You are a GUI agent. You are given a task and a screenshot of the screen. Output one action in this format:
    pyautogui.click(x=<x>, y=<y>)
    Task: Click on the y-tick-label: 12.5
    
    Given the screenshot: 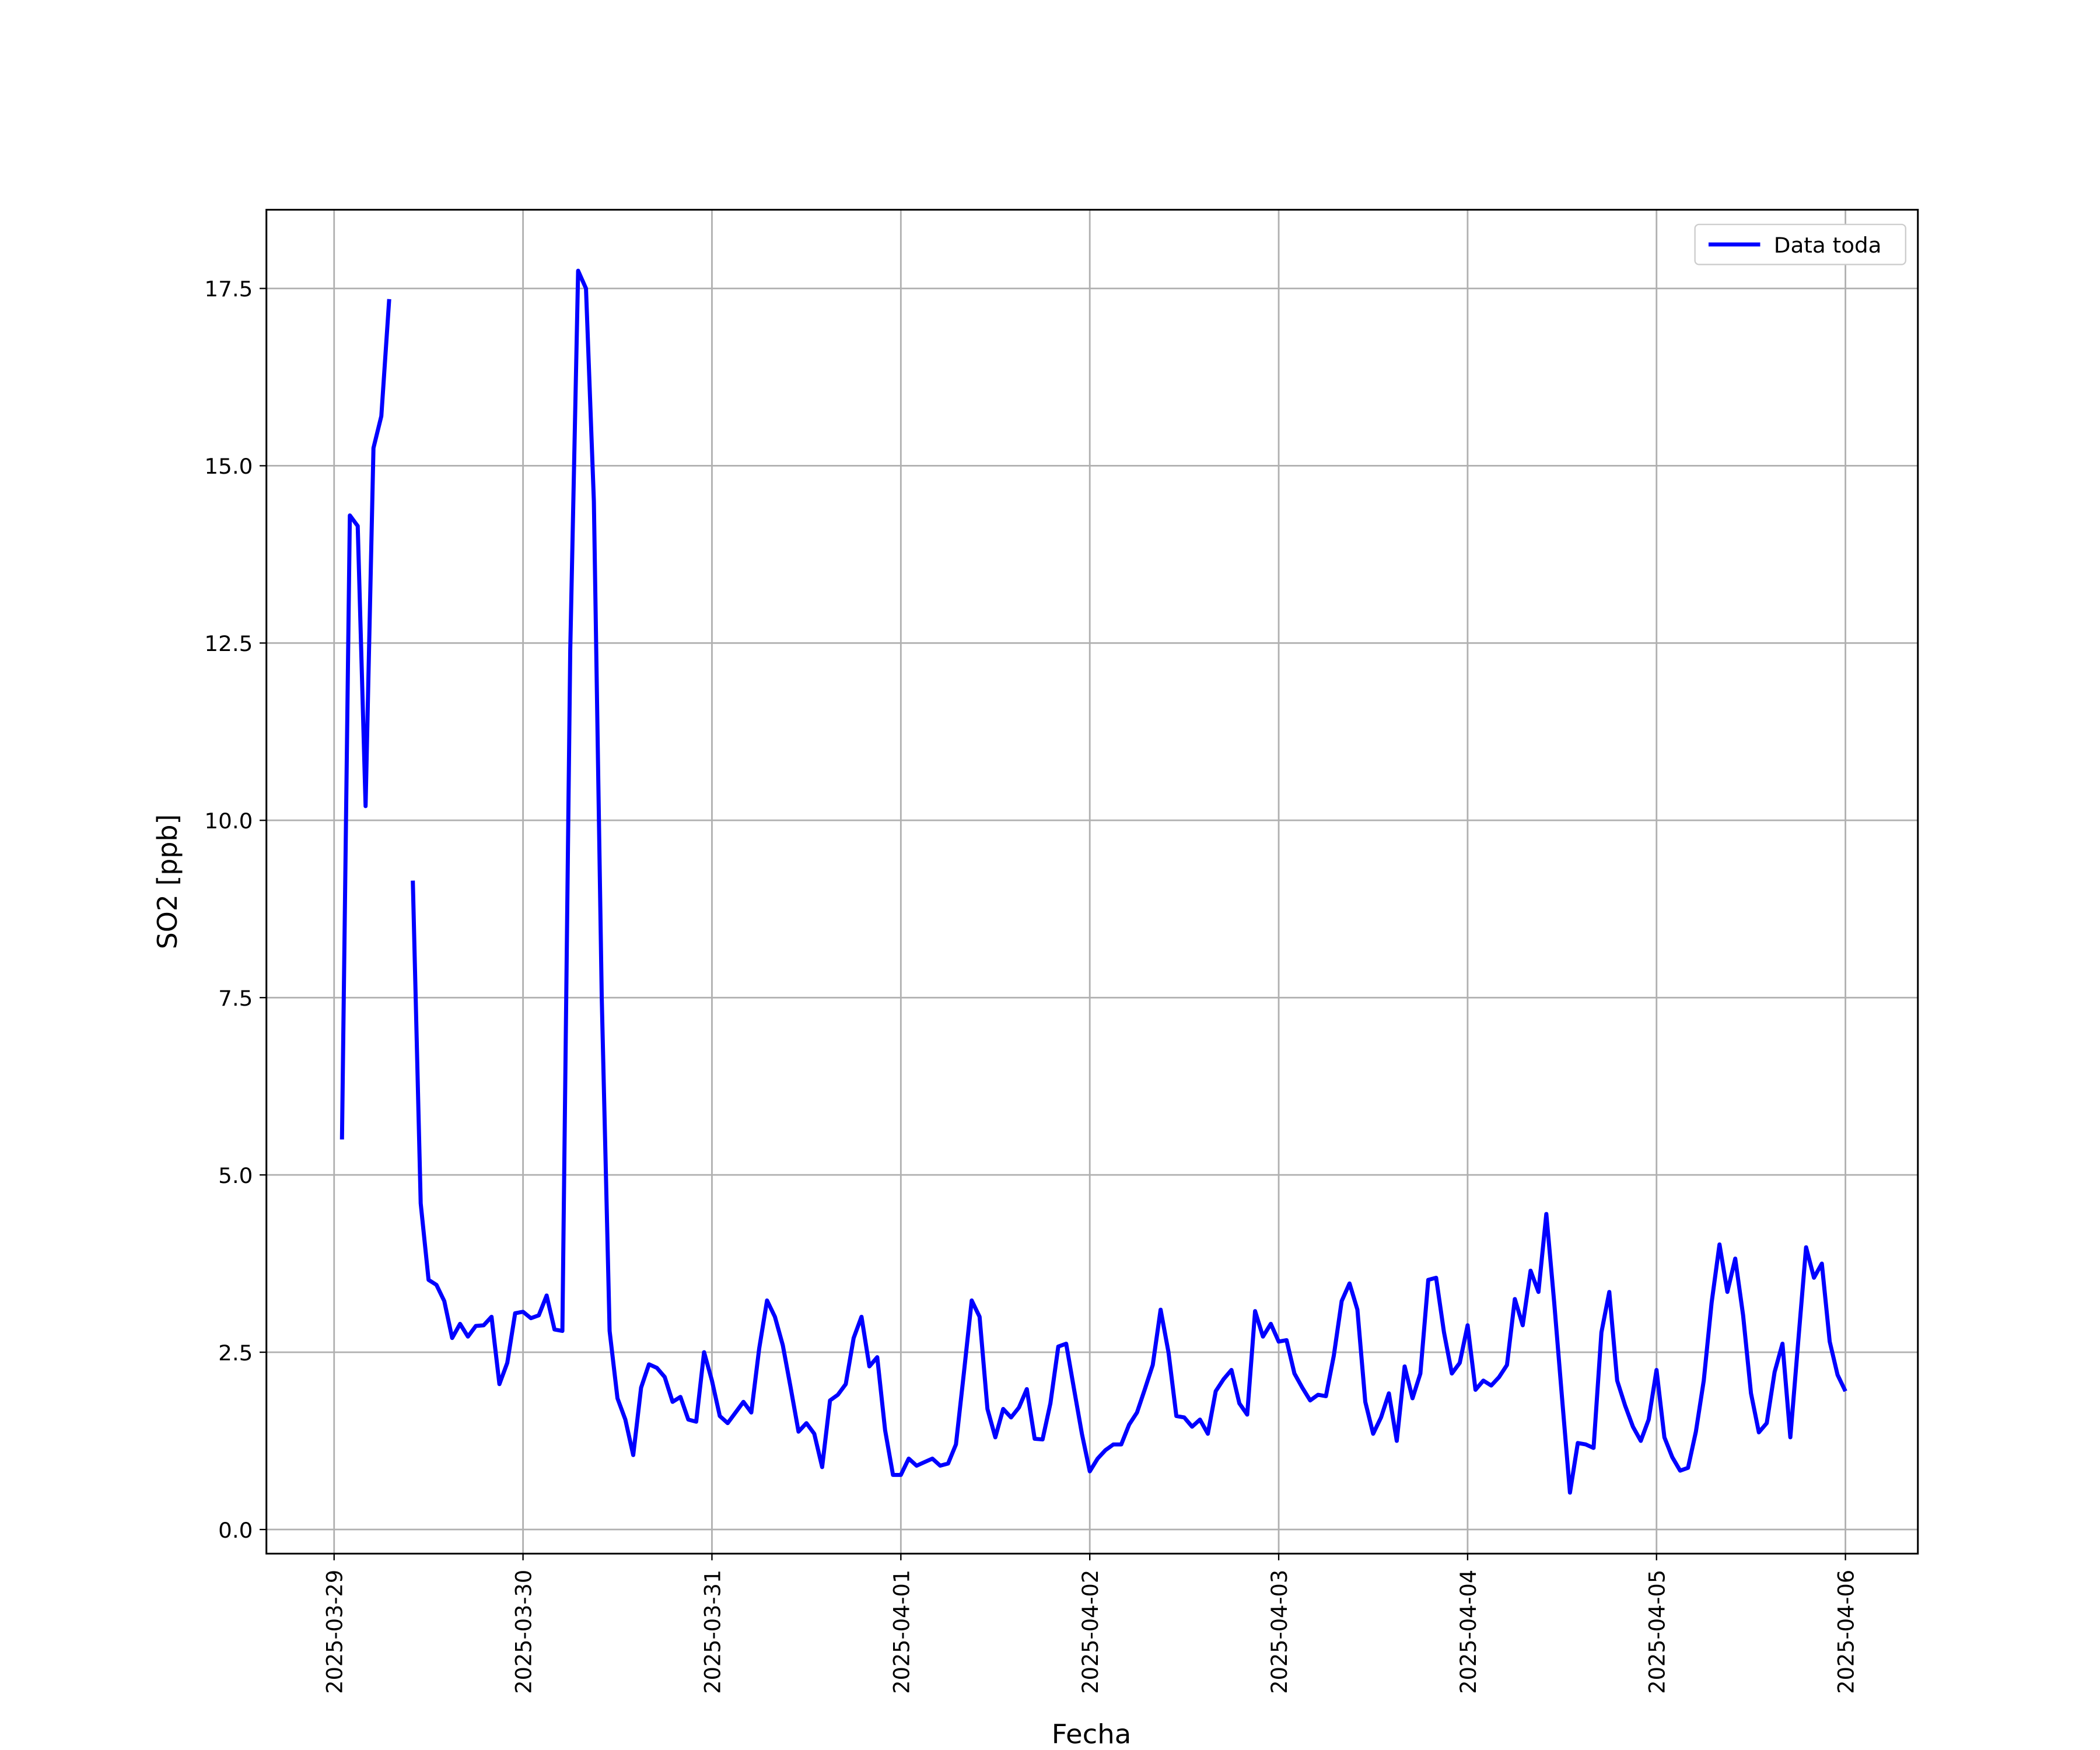 What is the action you would take?
    pyautogui.click(x=228, y=643)
    